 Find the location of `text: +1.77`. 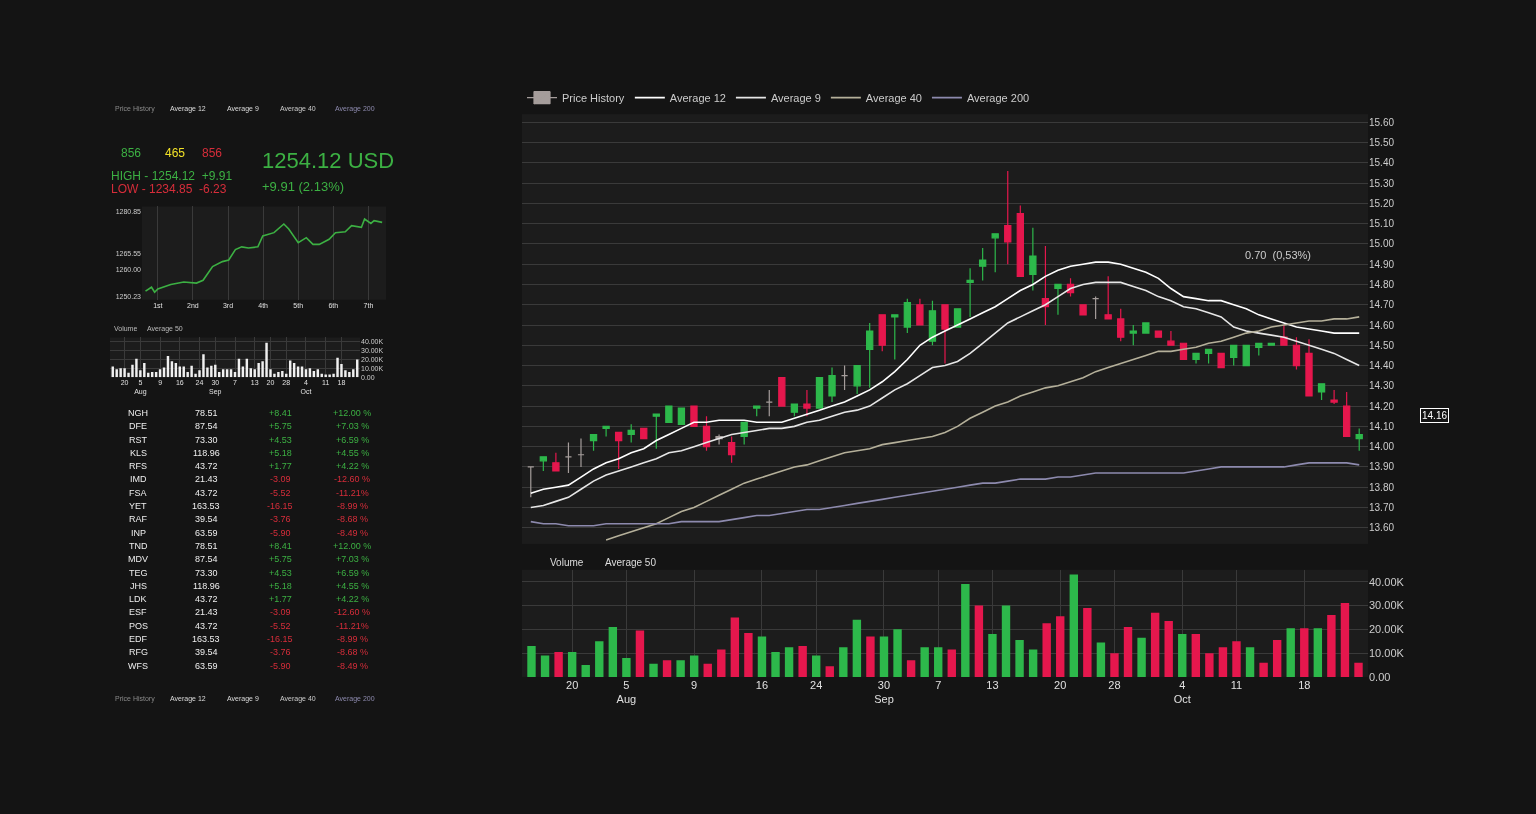

text: +1.77 is located at coordinates (280, 466).